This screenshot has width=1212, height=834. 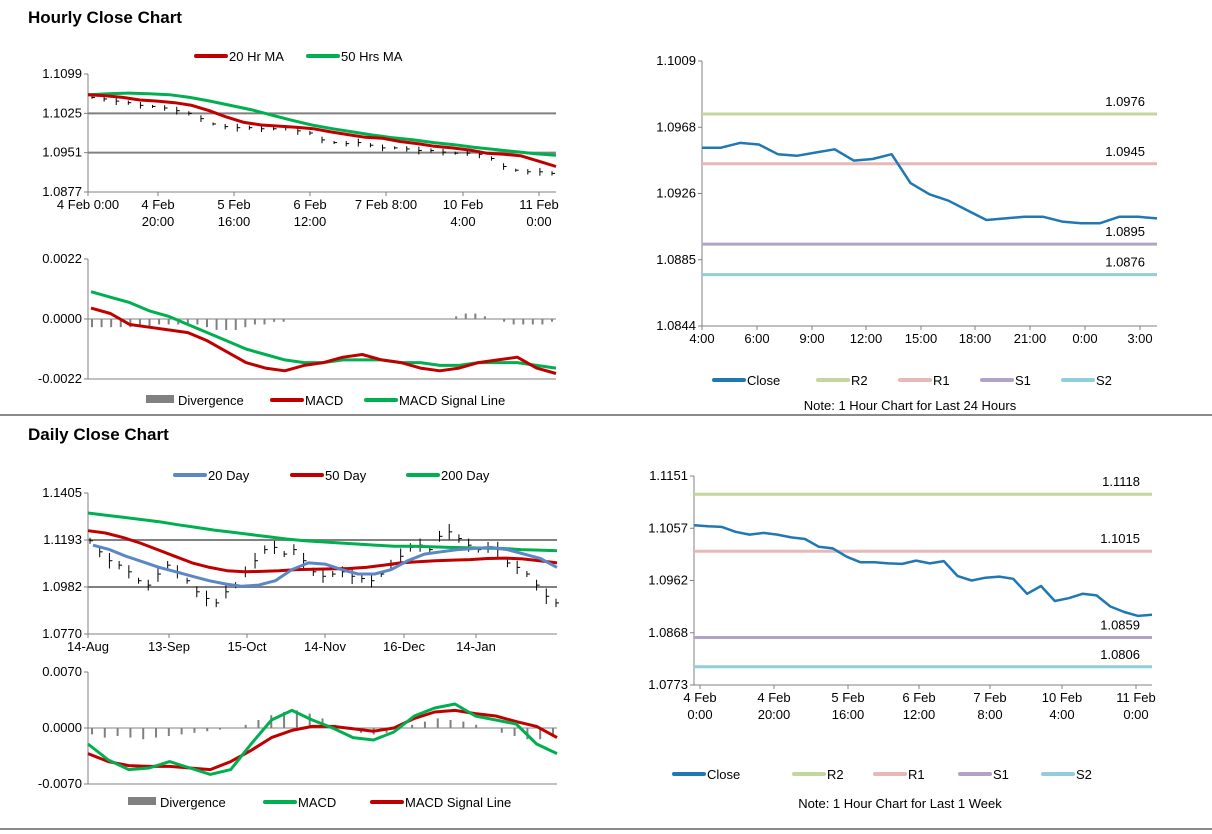 I want to click on daily-levels-xtick-label: 4:00, so click(x=1061, y=714).